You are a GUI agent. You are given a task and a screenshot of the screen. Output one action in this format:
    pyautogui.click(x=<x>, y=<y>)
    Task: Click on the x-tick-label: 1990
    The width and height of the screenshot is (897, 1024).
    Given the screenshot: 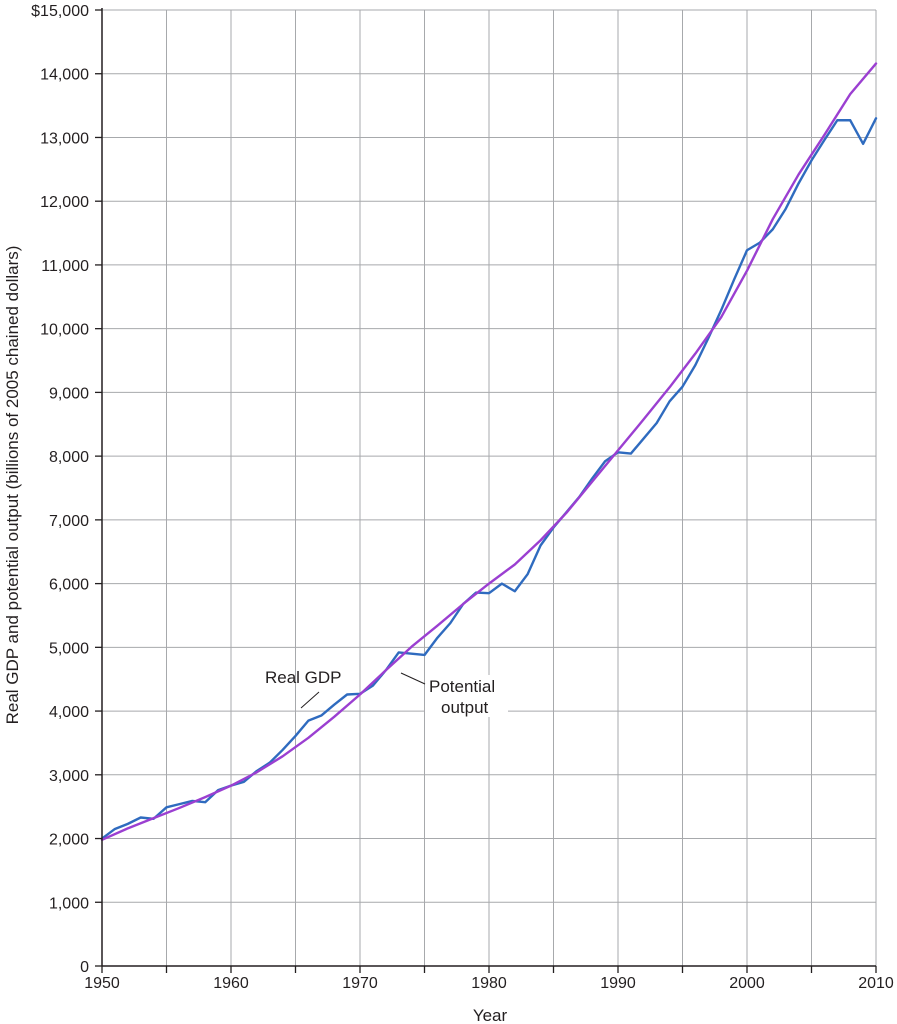 What is the action you would take?
    pyautogui.click(x=618, y=983)
    